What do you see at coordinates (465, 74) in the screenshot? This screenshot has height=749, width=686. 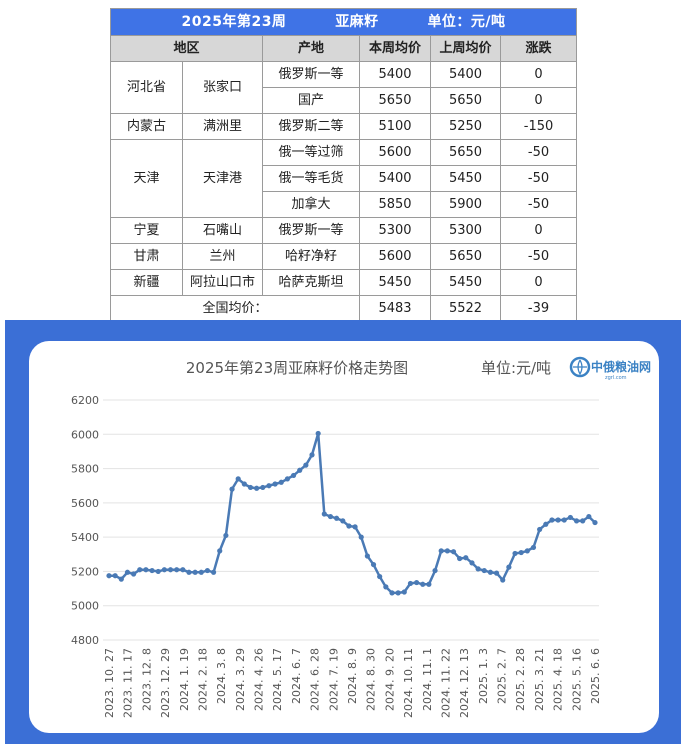 I see `last-week-cell: 5400` at bounding box center [465, 74].